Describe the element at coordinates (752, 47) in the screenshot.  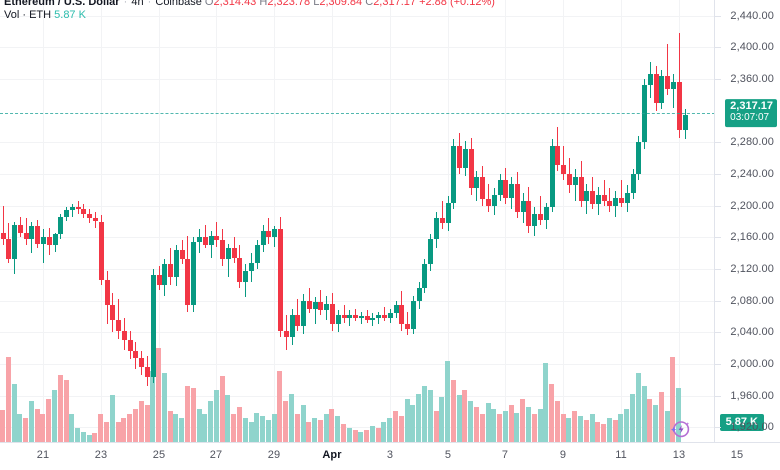
I see `price-axis-tick: 2,400.00` at that location.